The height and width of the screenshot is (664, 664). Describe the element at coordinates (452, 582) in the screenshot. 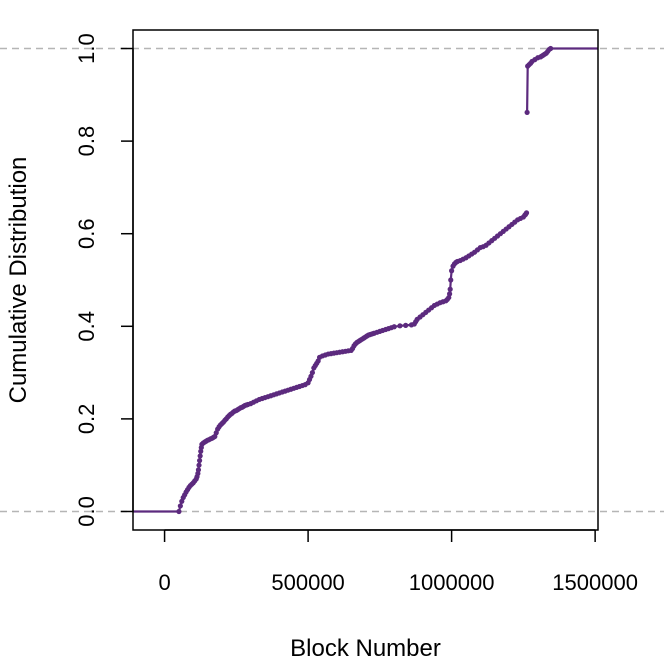

I see `x-tick-label: 1000000` at that location.